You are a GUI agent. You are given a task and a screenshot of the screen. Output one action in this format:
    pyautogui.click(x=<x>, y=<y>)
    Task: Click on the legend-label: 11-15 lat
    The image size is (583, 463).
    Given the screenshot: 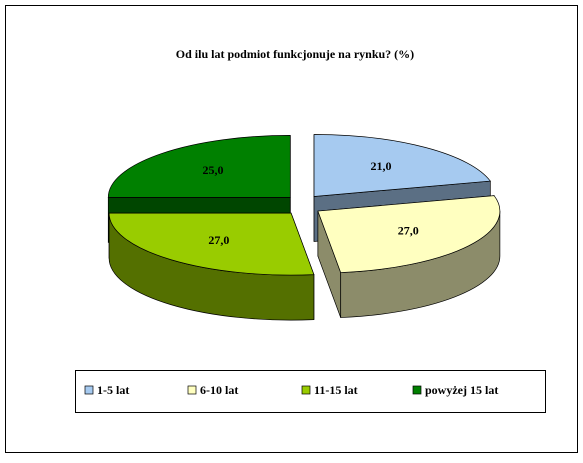 What is the action you would take?
    pyautogui.click(x=336, y=390)
    